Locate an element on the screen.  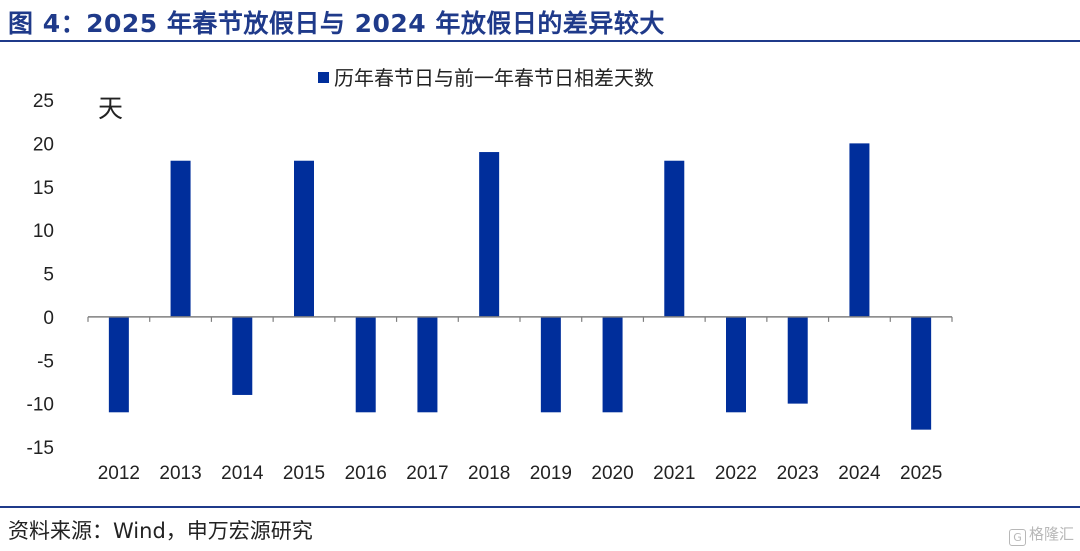
bar-2014 is located at coordinates (242, 355).